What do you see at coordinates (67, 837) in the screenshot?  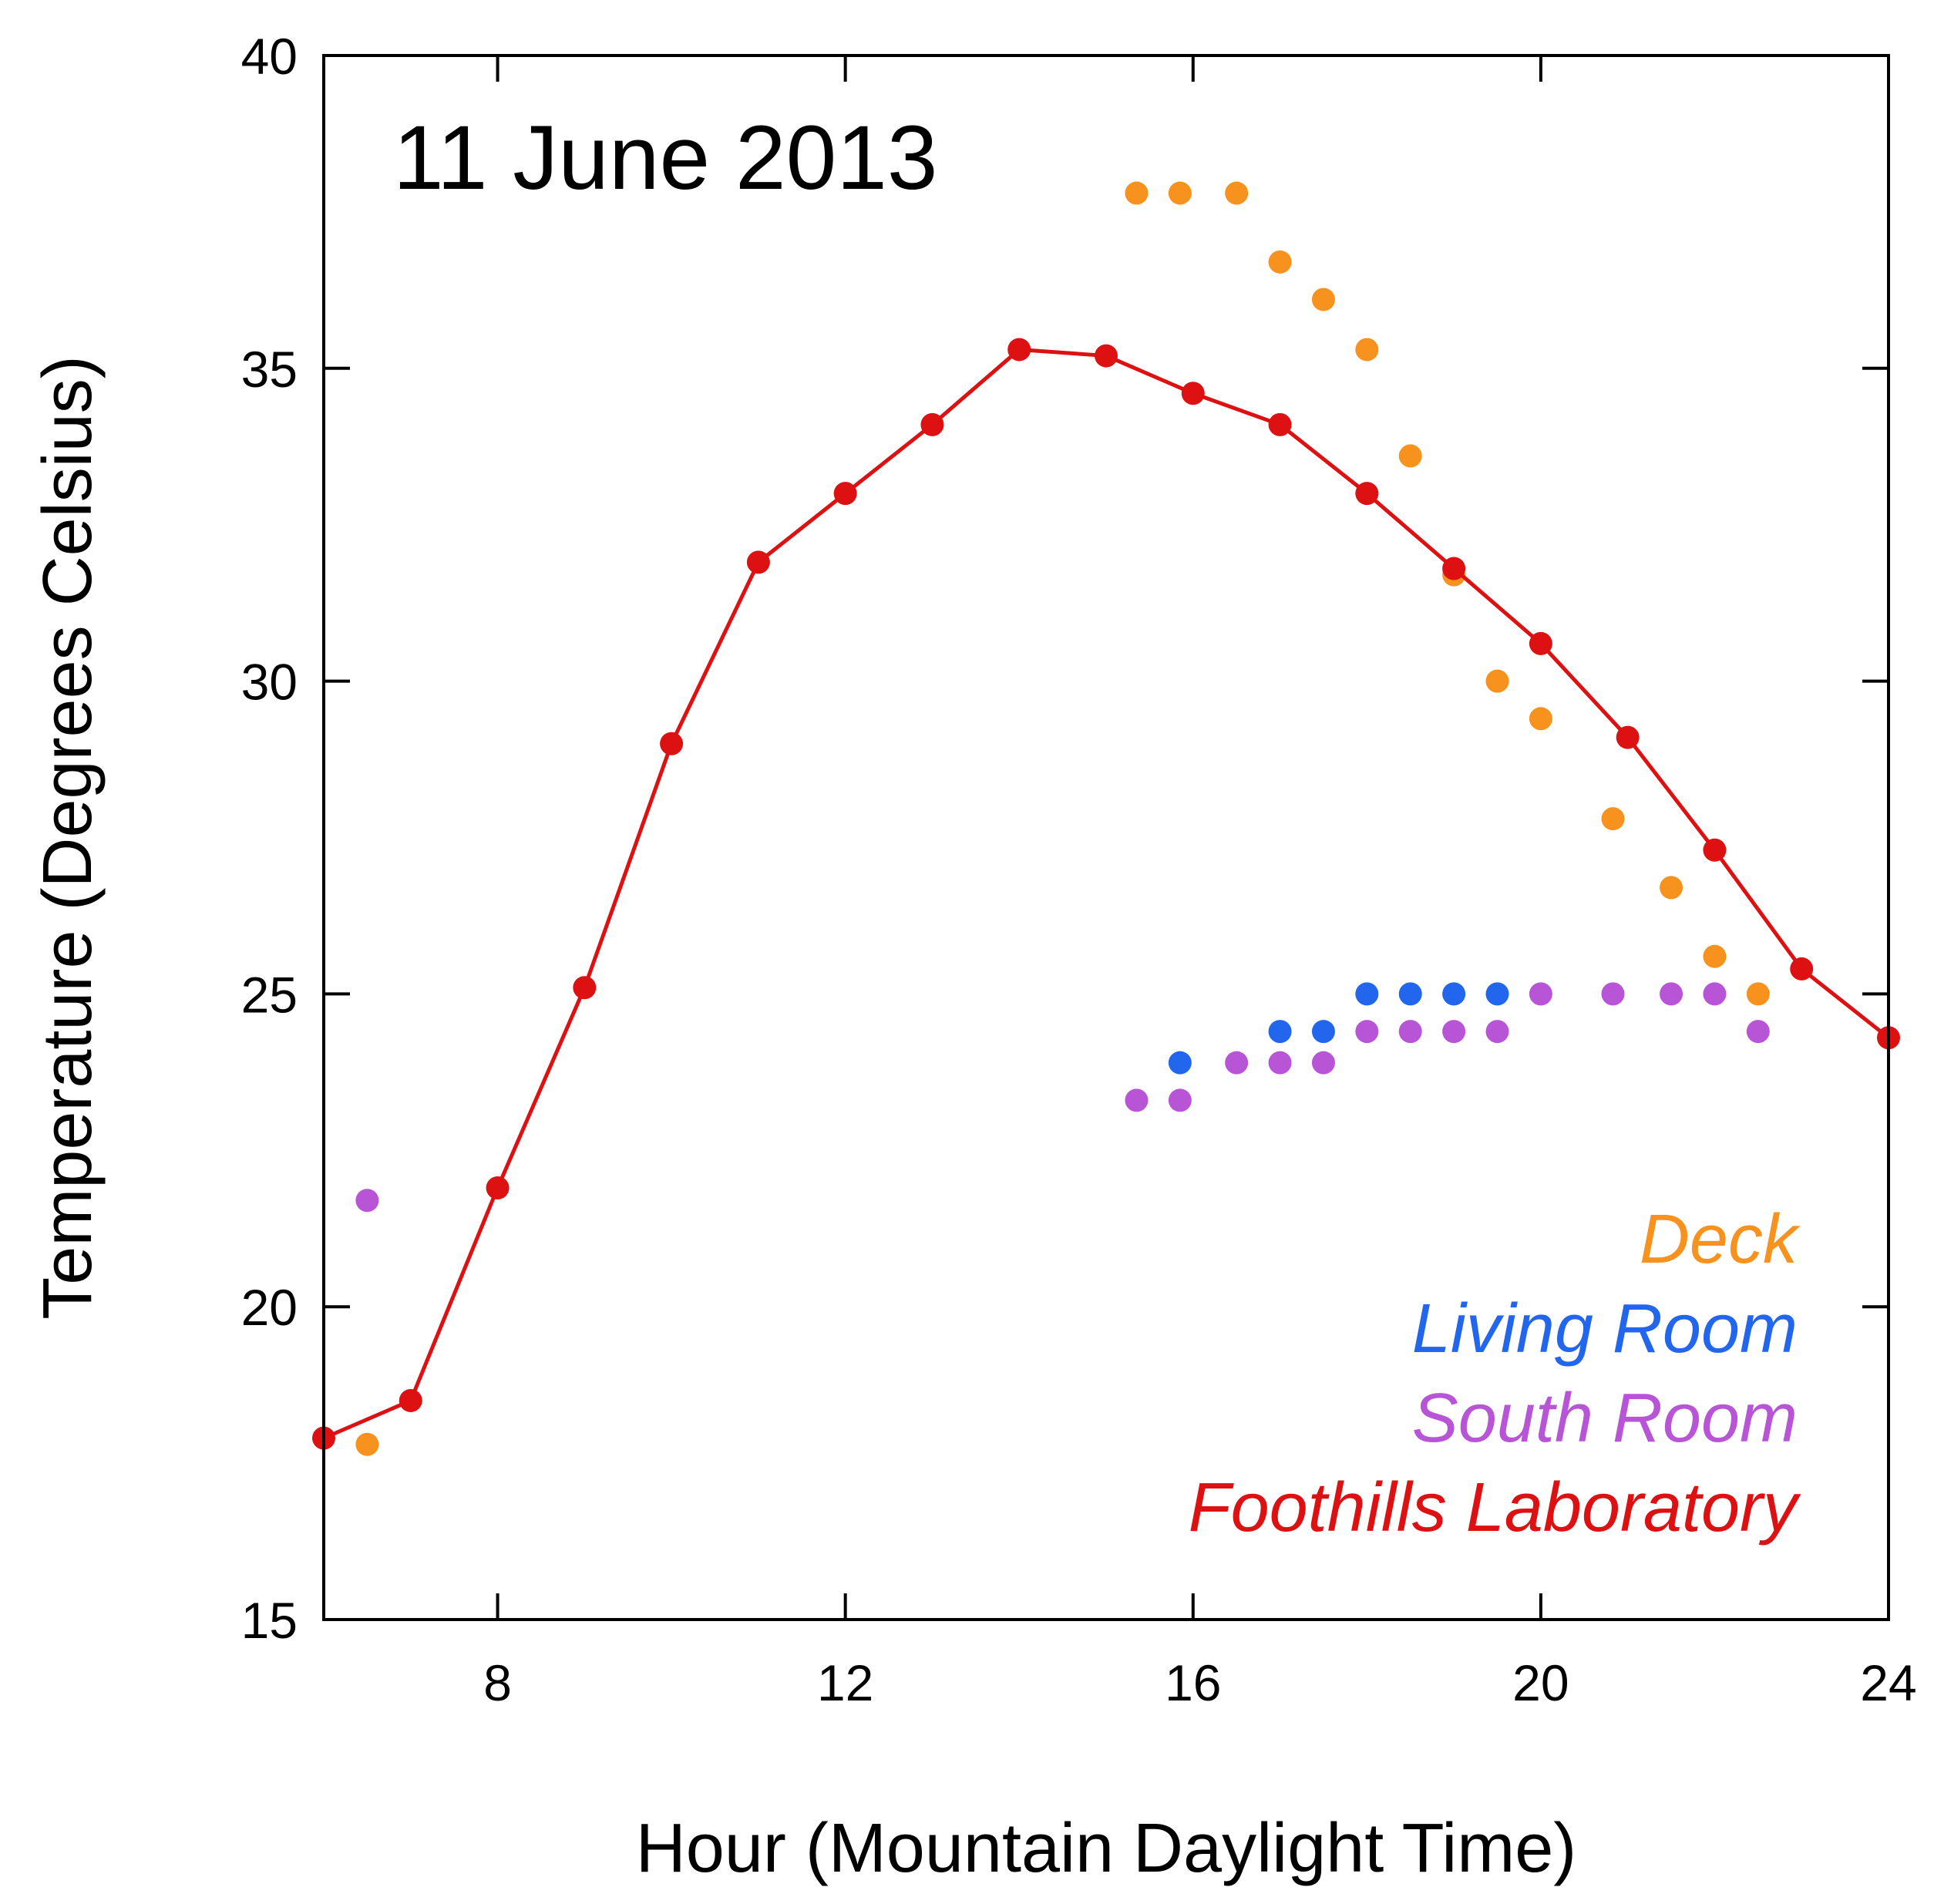 I see `y-axis-label: Temperature (Degrees Celsius)` at bounding box center [67, 837].